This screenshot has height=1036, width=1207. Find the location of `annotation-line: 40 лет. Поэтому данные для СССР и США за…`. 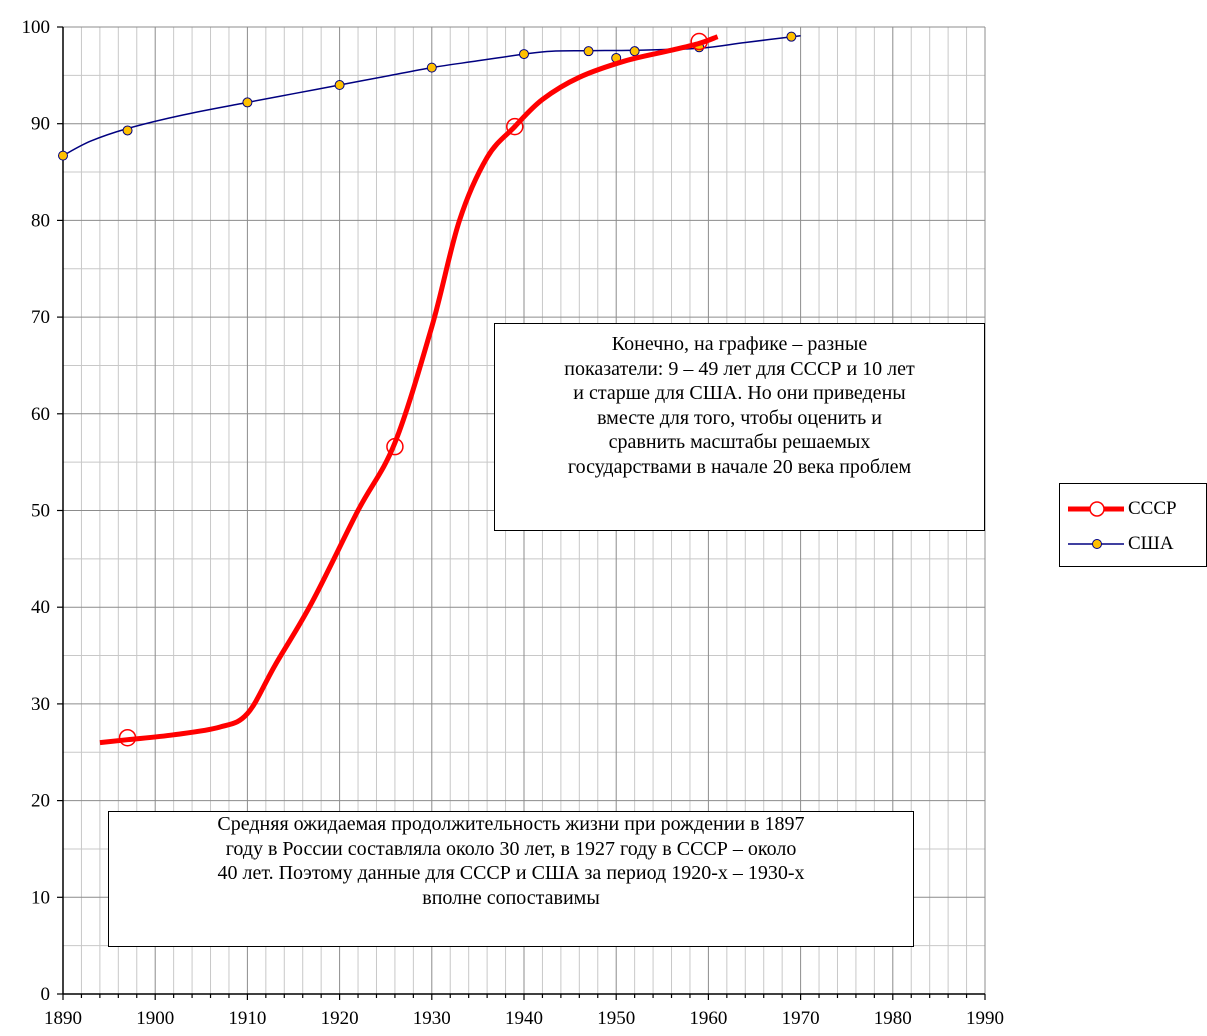

annotation-line: 40 лет. Поэтому данные для СССР и США за… is located at coordinates (511, 873).